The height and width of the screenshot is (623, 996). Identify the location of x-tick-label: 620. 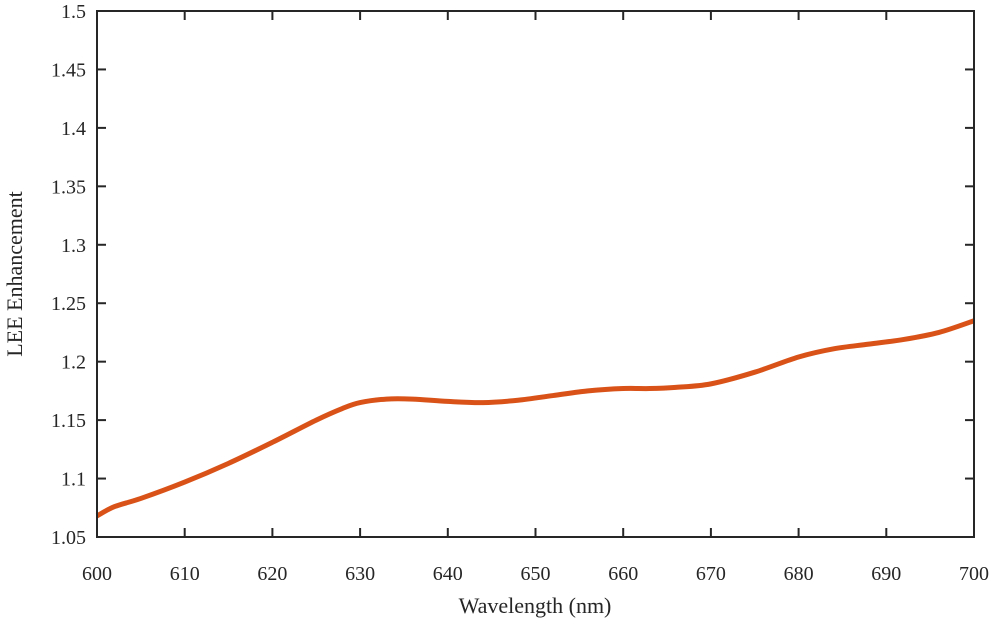
(272, 574).